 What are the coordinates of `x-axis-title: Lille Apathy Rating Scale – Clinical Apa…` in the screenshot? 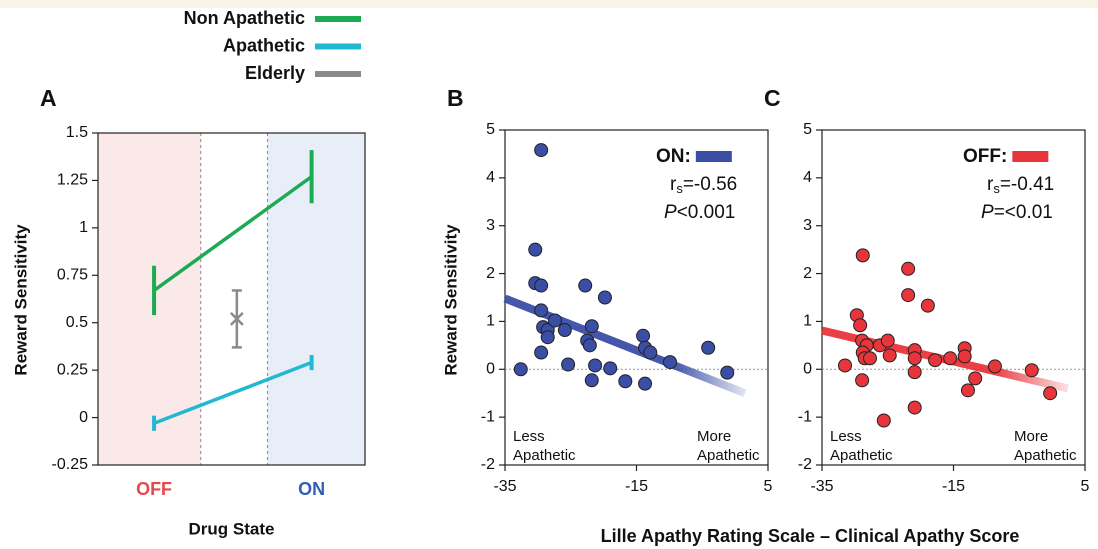 It's located at (810, 536).